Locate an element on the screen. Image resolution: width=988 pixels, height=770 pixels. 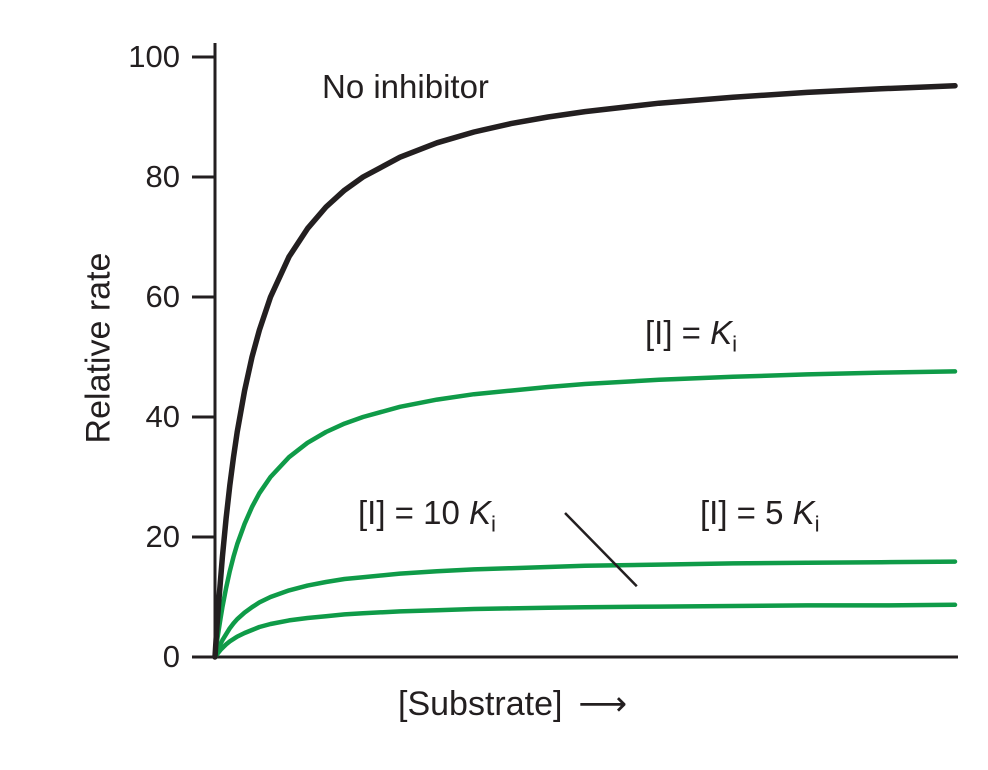
curve-label-prefix: [I] = 10 is located at coordinates (413, 512).